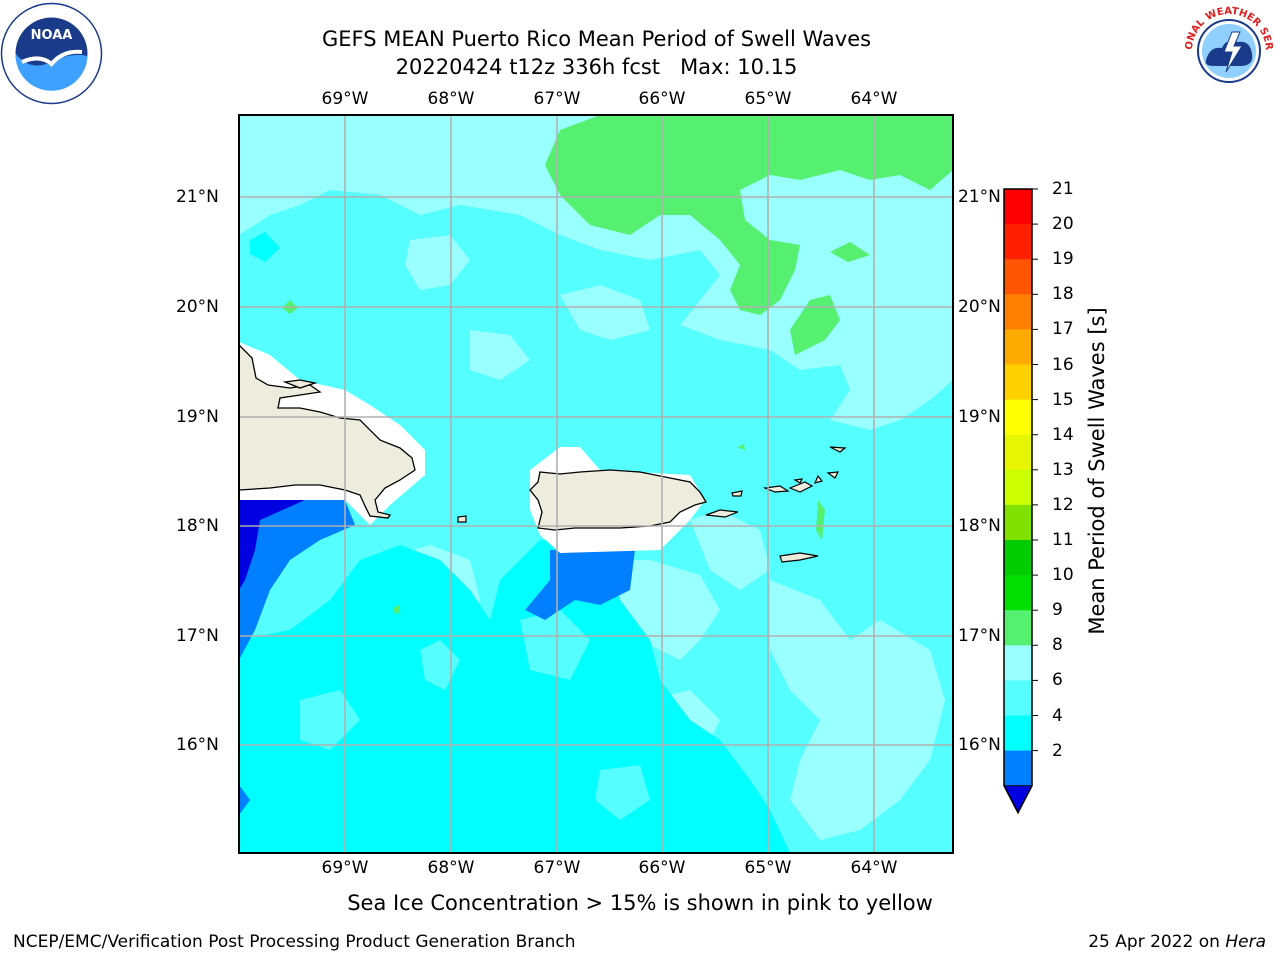 The image size is (1280, 960). Describe the element at coordinates (1063, 329) in the screenshot. I see `colorbar-tick-label: 17` at that location.